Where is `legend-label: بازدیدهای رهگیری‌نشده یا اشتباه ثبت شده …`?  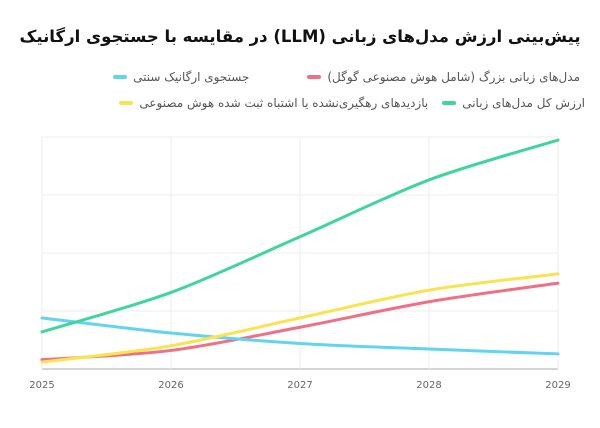
legend-label: بازدیدهای رهگیری‌نشده یا اشتباه ثبت شده … is located at coordinates (284, 103).